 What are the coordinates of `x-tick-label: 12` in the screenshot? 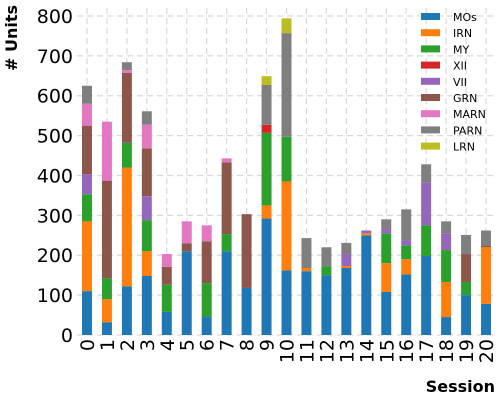 It's located at (327, 351).